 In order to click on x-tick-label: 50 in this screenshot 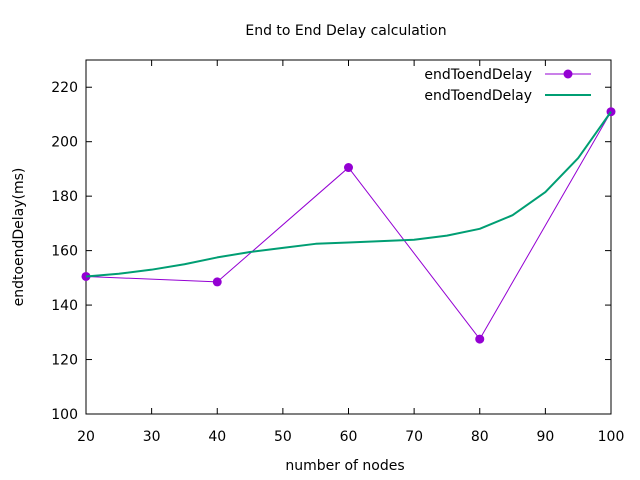, I will do `click(283, 437)`.